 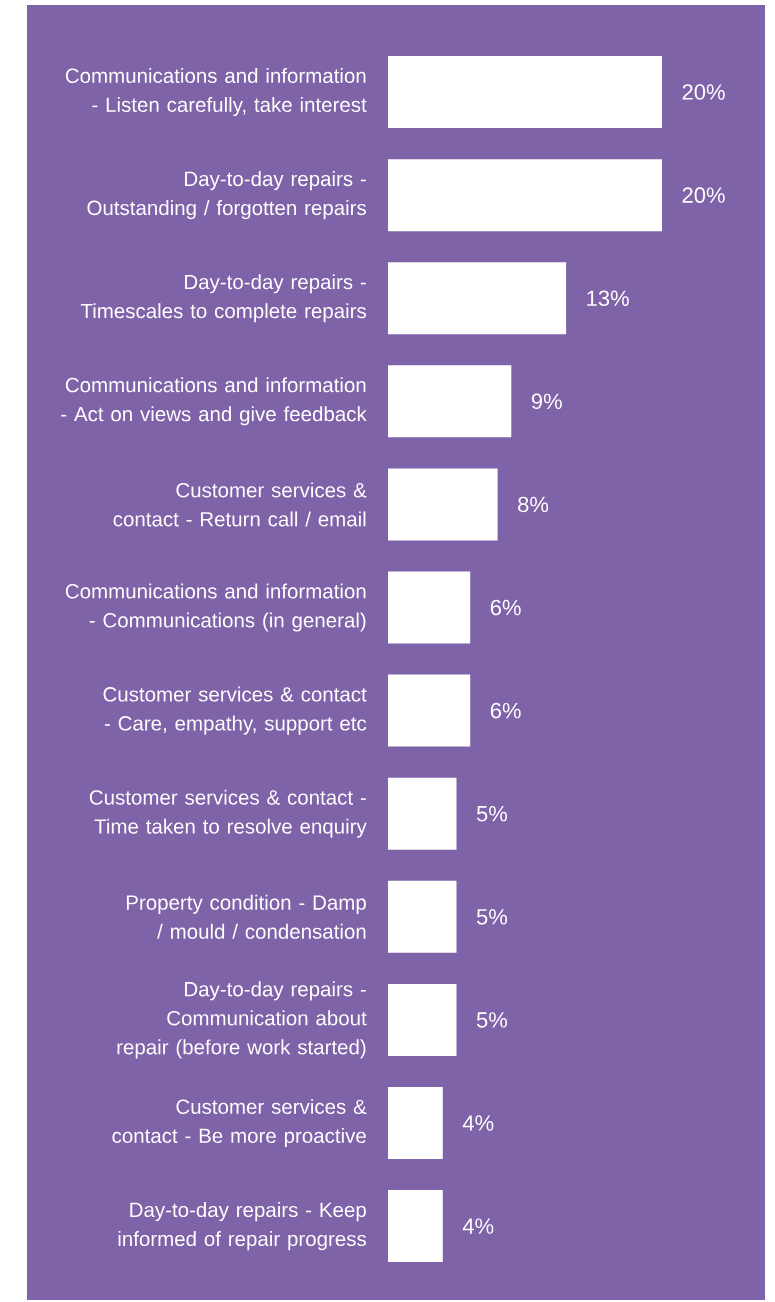 I want to click on y-tick-label: Day-to-day repairs - Communication about repair (before work started), so click(x=242, y=1020).